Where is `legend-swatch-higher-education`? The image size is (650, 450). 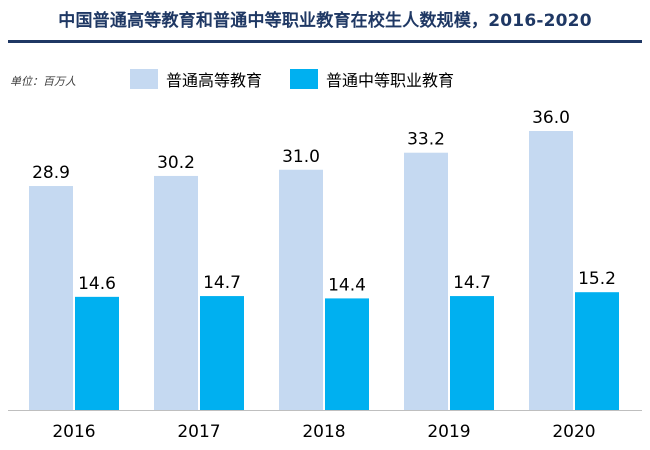
legend-swatch-higher-education is located at coordinates (144, 79).